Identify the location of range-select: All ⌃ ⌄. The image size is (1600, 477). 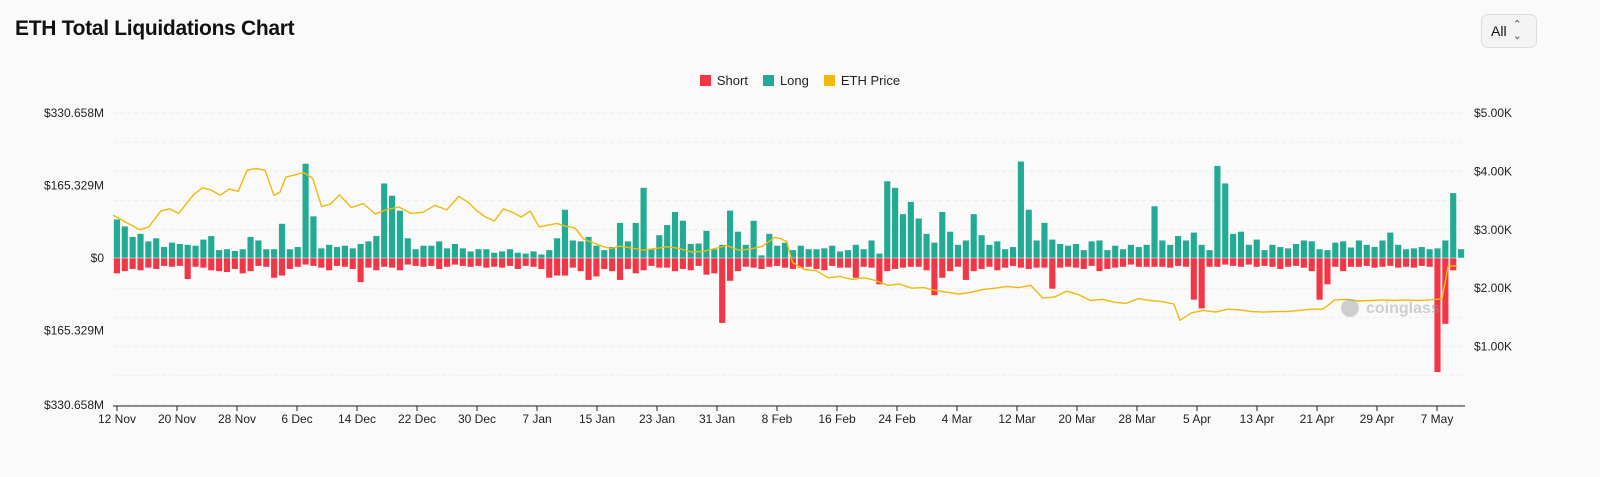
(1509, 31).